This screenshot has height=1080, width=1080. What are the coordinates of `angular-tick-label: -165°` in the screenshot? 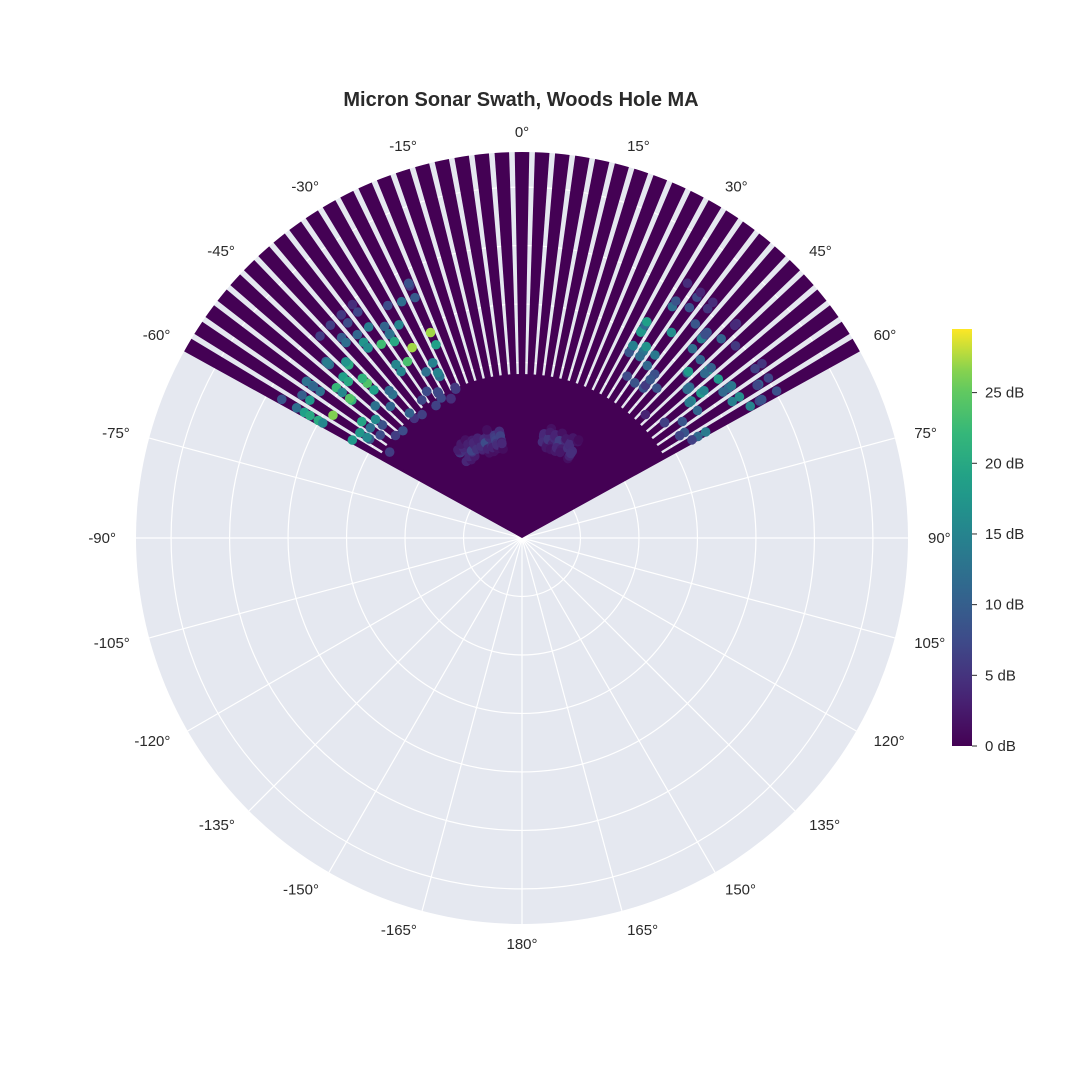 It's located at (399, 930).